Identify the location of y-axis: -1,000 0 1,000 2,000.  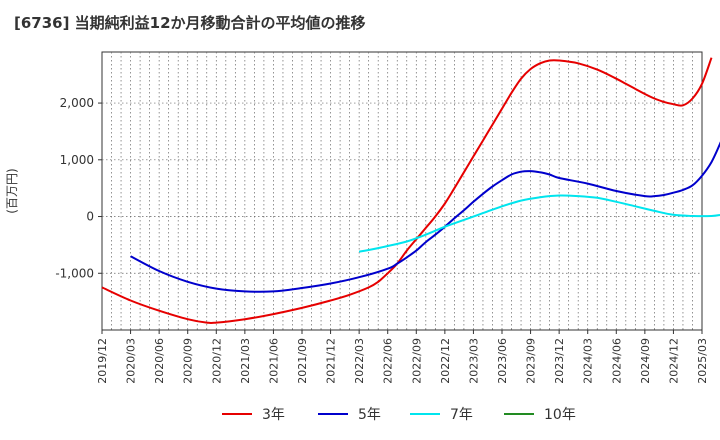
(78, 188).